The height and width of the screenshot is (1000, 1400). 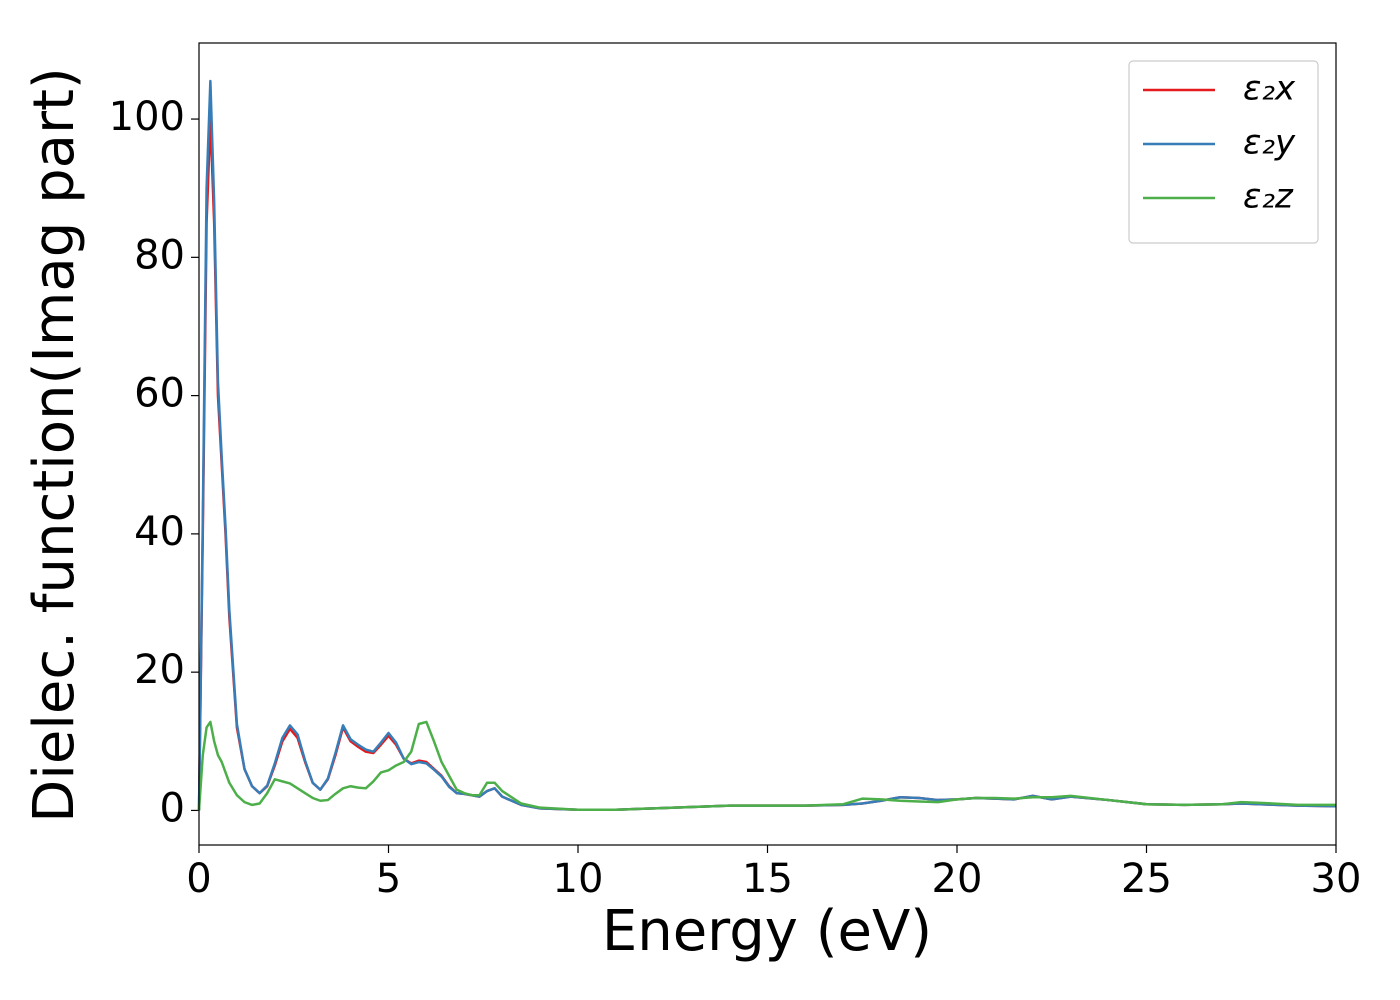 I want to click on y-tick-label: 80, so click(x=159, y=255).